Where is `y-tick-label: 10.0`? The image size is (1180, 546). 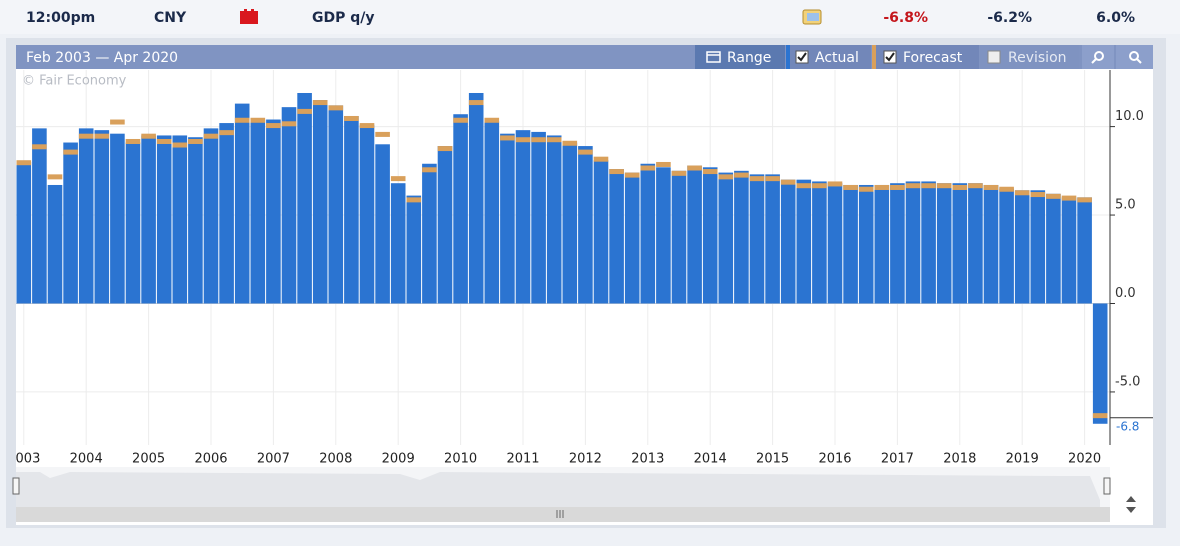
y-tick-label: 10.0 is located at coordinates (1129, 116).